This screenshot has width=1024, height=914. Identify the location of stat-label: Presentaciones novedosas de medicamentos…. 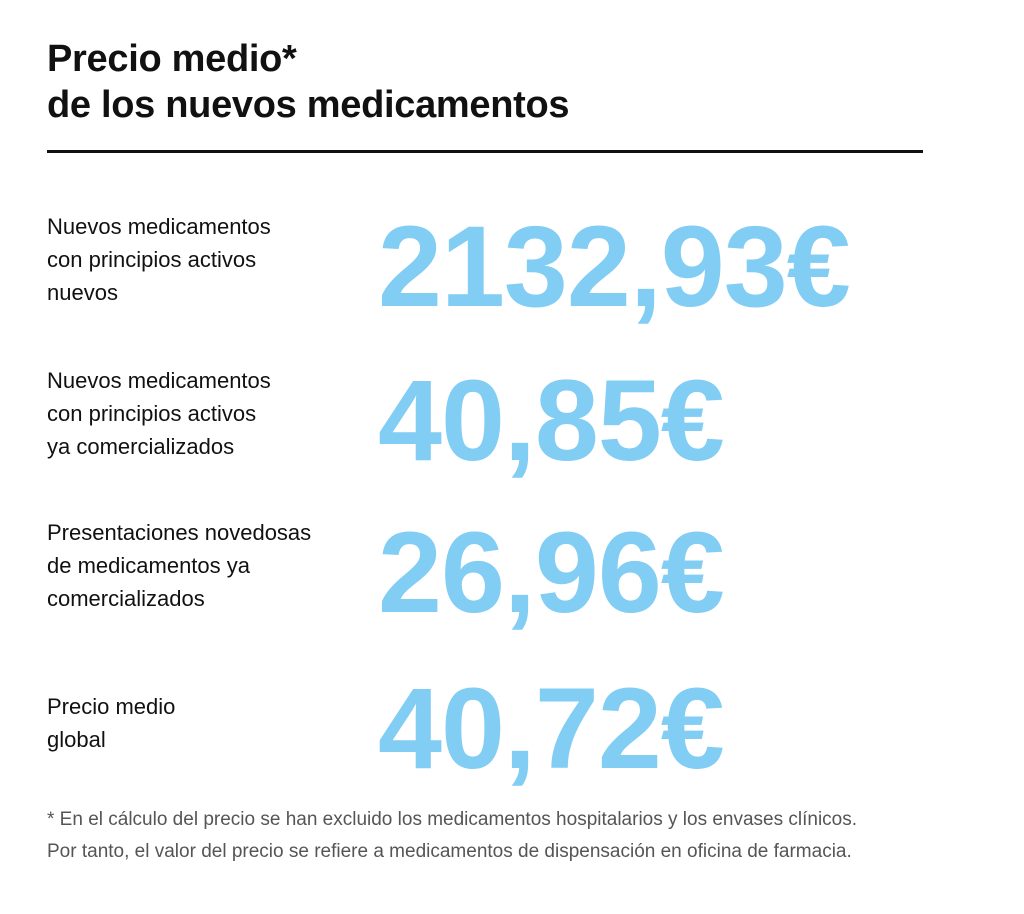
(179, 565).